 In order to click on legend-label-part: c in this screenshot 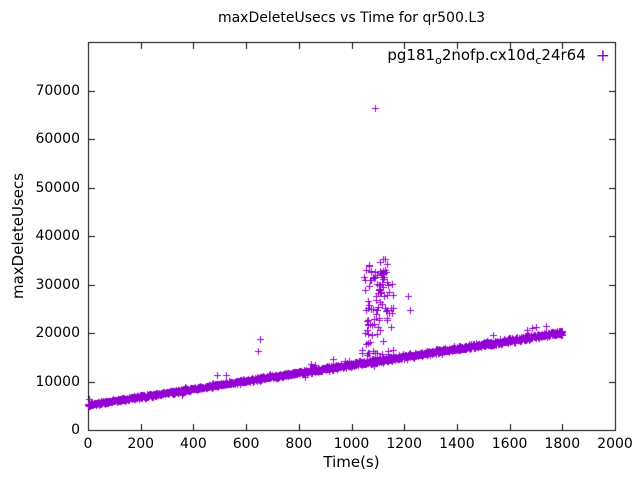, I will do `click(538, 60)`.